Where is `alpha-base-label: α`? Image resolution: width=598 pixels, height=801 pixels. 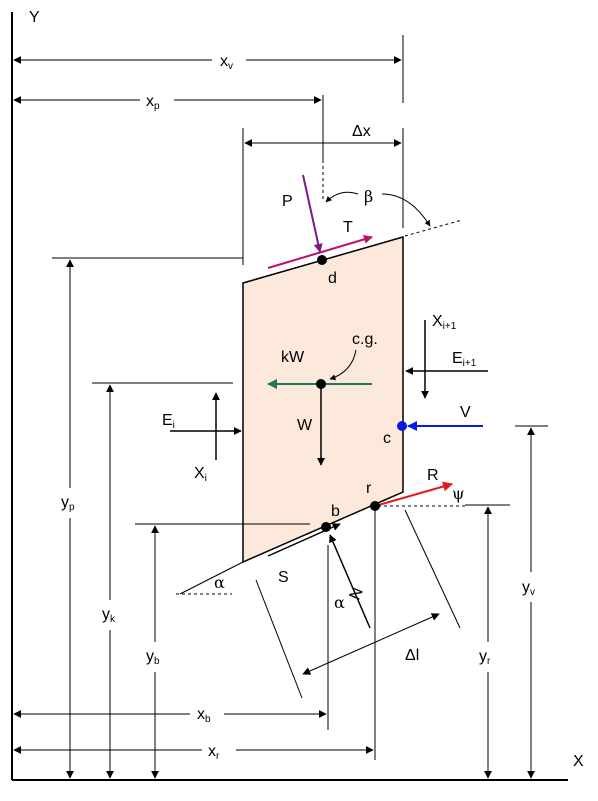
alpha-base-label: α is located at coordinates (219, 582).